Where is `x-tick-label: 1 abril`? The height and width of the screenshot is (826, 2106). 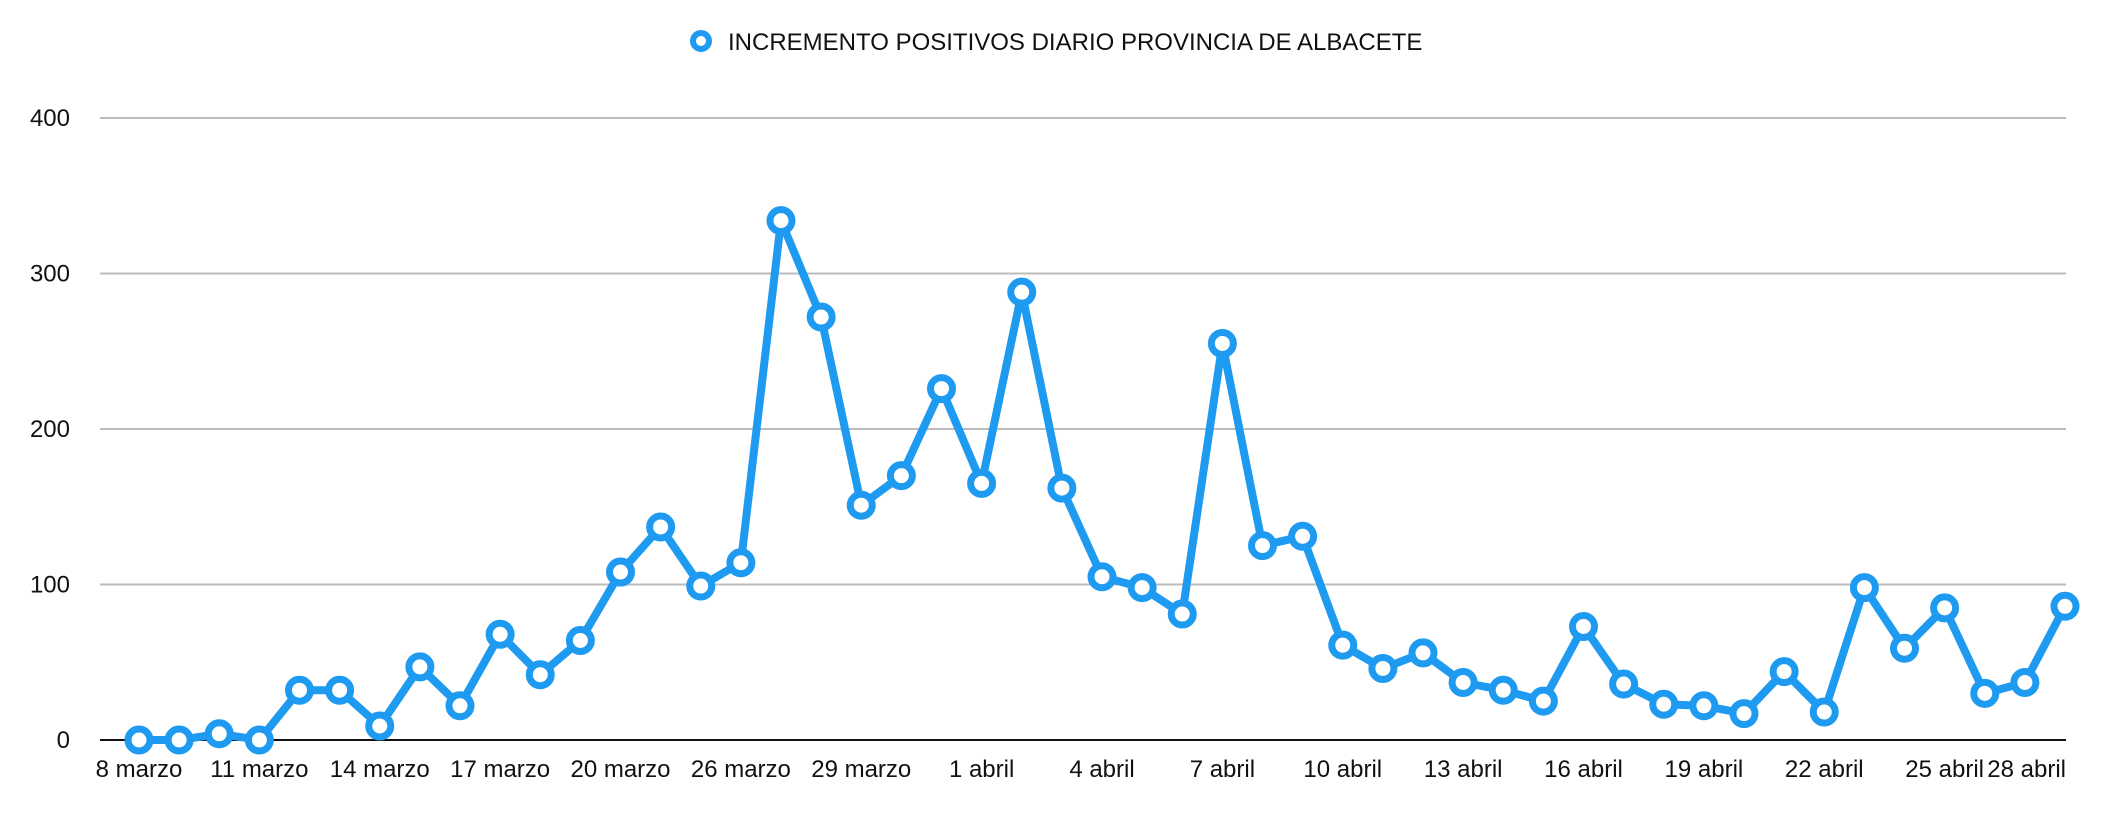
x-tick-label: 1 abril is located at coordinates (981, 769).